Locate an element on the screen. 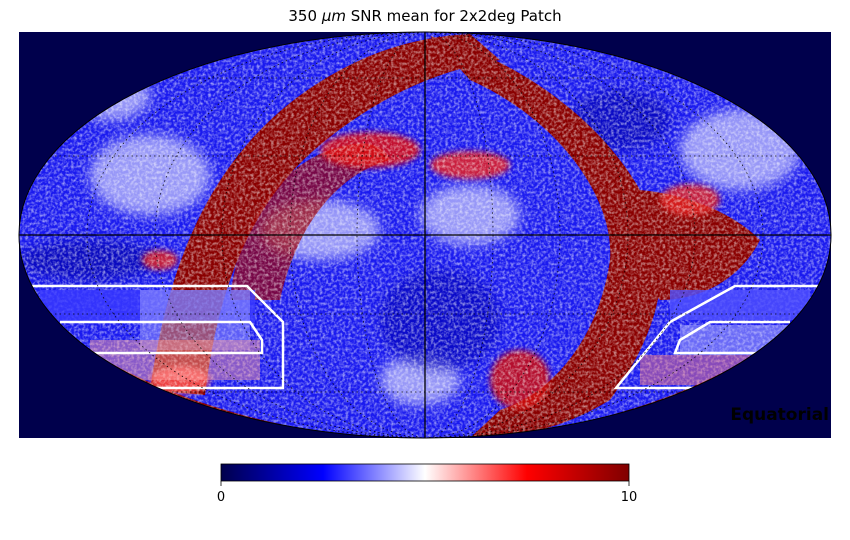  colorbar-gradient is located at coordinates (425, 472).